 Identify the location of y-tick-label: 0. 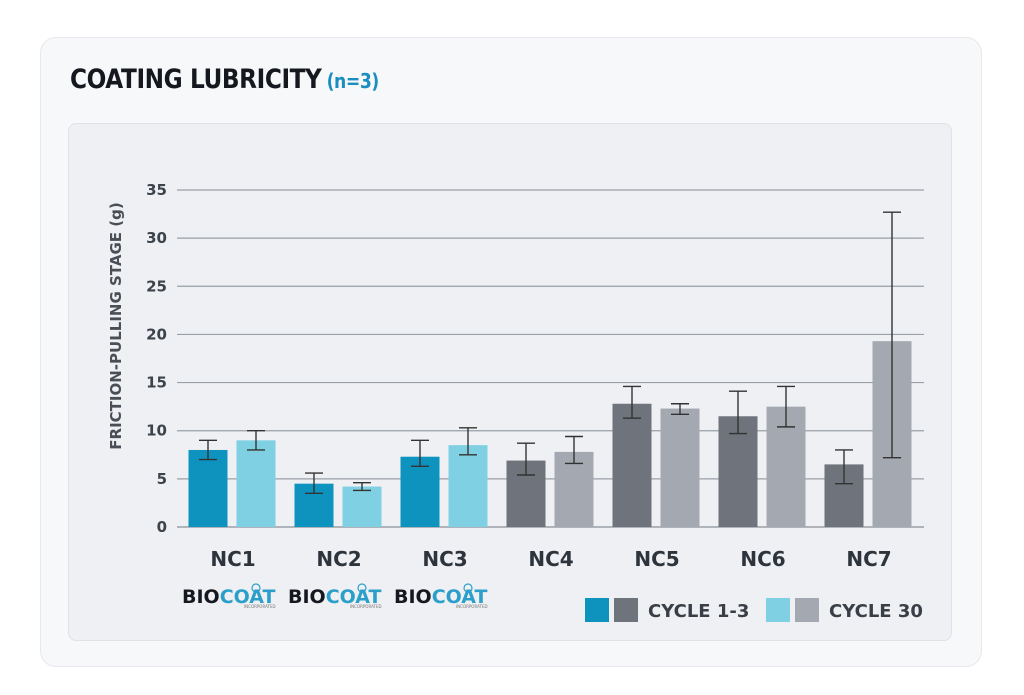
(162, 527).